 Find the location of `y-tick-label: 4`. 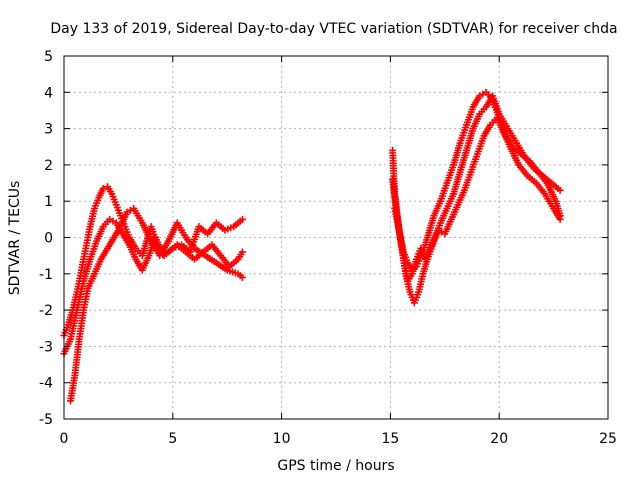

y-tick-label: 4 is located at coordinates (48, 93).